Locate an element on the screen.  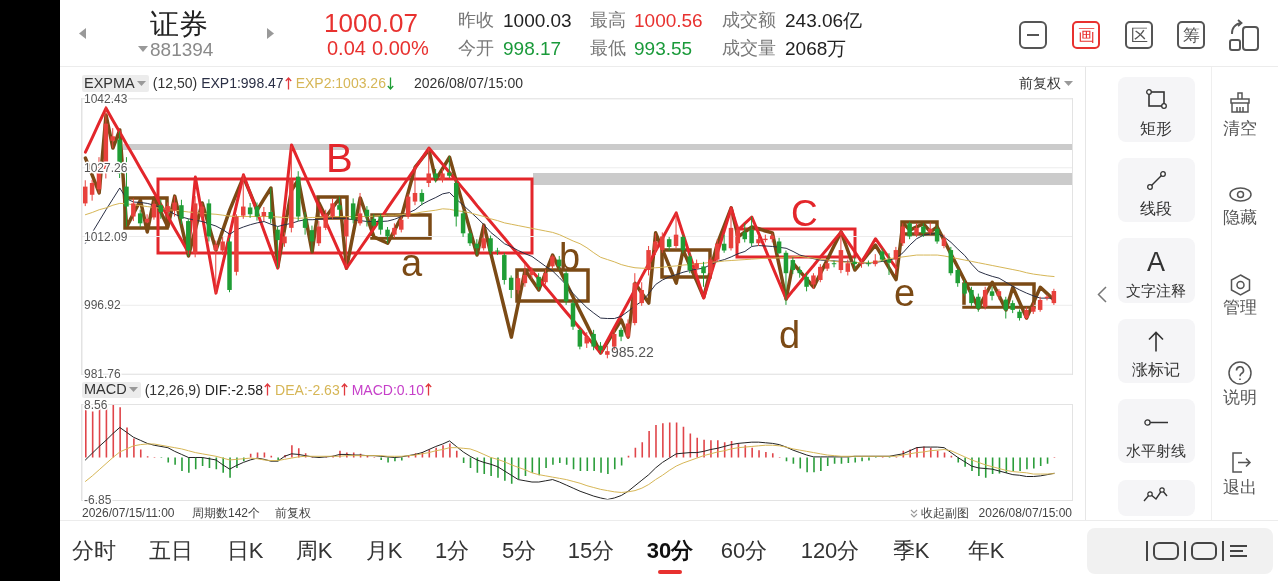
legend-title: MACD is located at coordinates (105, 389).